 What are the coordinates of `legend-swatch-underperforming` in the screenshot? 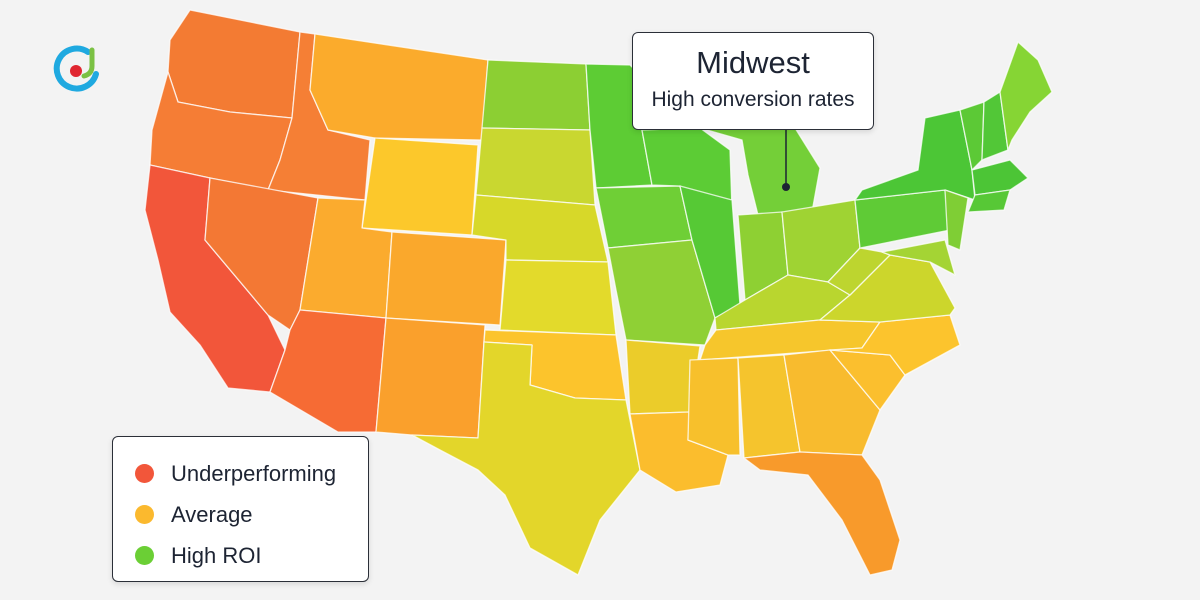 It's located at (144, 473).